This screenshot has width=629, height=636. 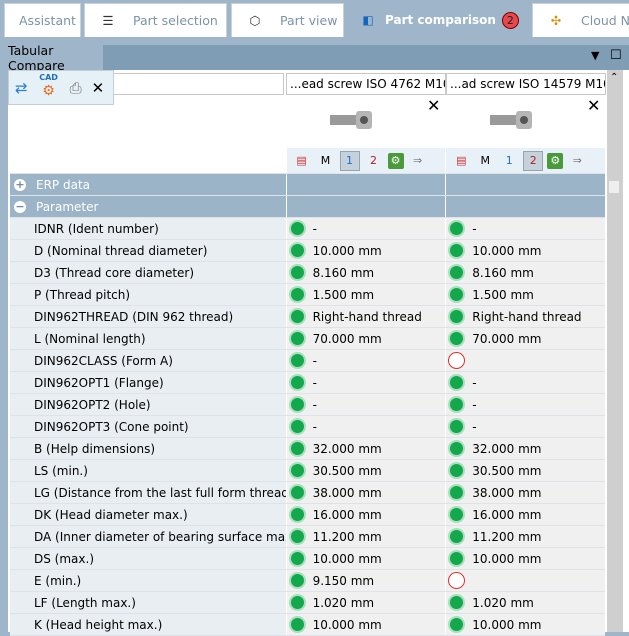 I want to click on value-text: Right-hand thread, so click(x=367, y=316).